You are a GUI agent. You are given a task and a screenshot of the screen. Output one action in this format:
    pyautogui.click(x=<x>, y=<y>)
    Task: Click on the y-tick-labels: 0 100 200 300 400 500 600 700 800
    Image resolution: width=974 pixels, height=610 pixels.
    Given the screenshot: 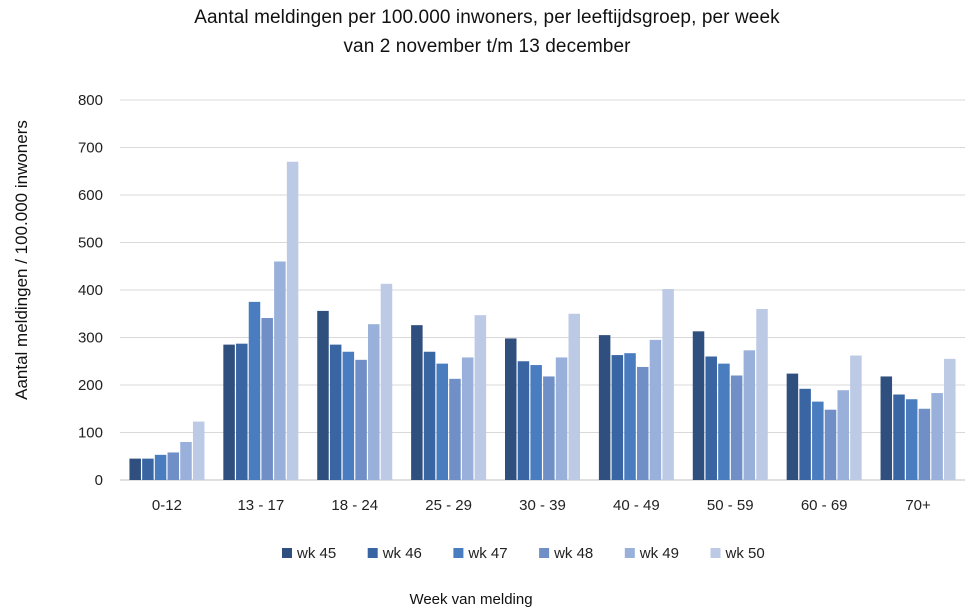 What is the action you would take?
    pyautogui.click(x=90, y=290)
    